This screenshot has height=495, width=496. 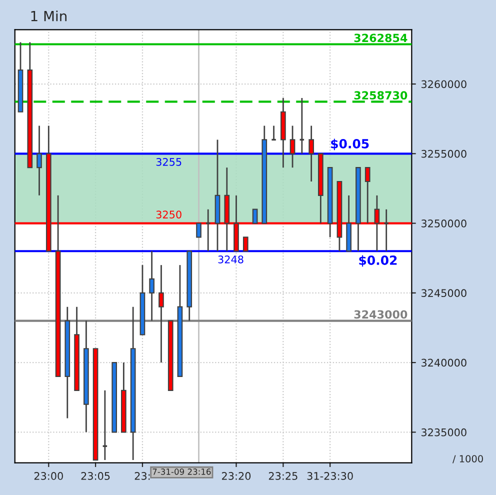 What do you see at coordinates (381, 38) in the screenshot?
I see `ref-line-label: 3262854` at bounding box center [381, 38].